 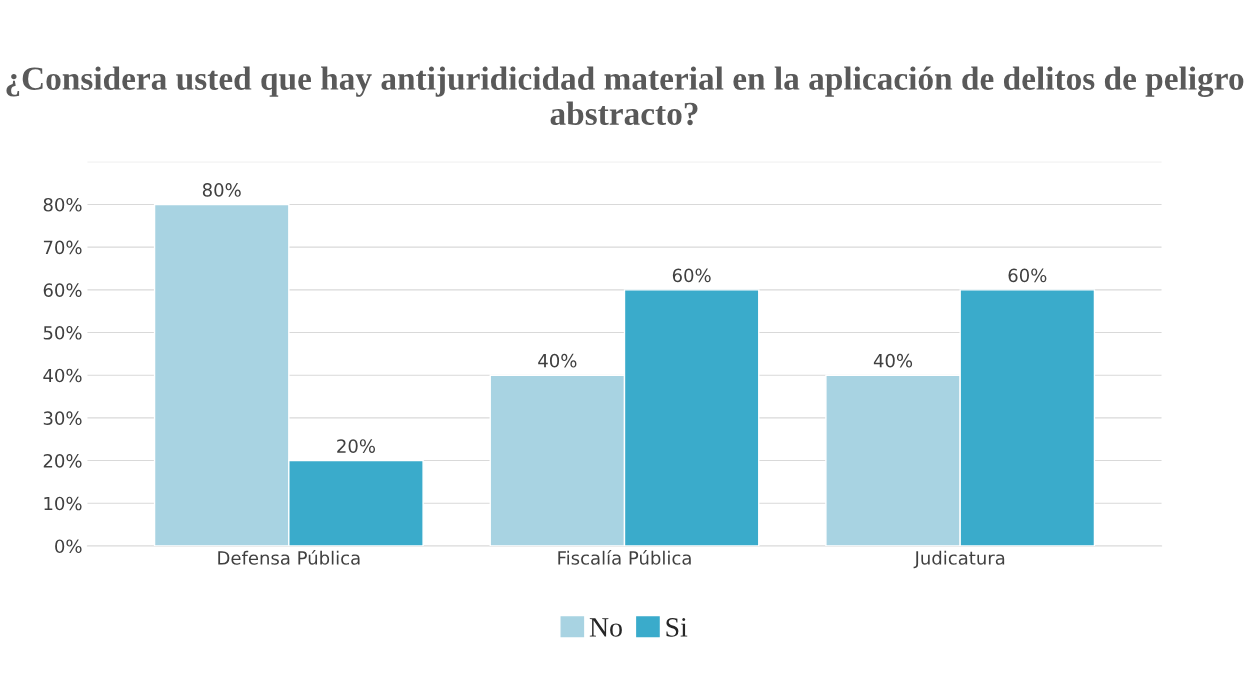 I want to click on x-tick-label: Fiscalía Pública, so click(x=624, y=557).